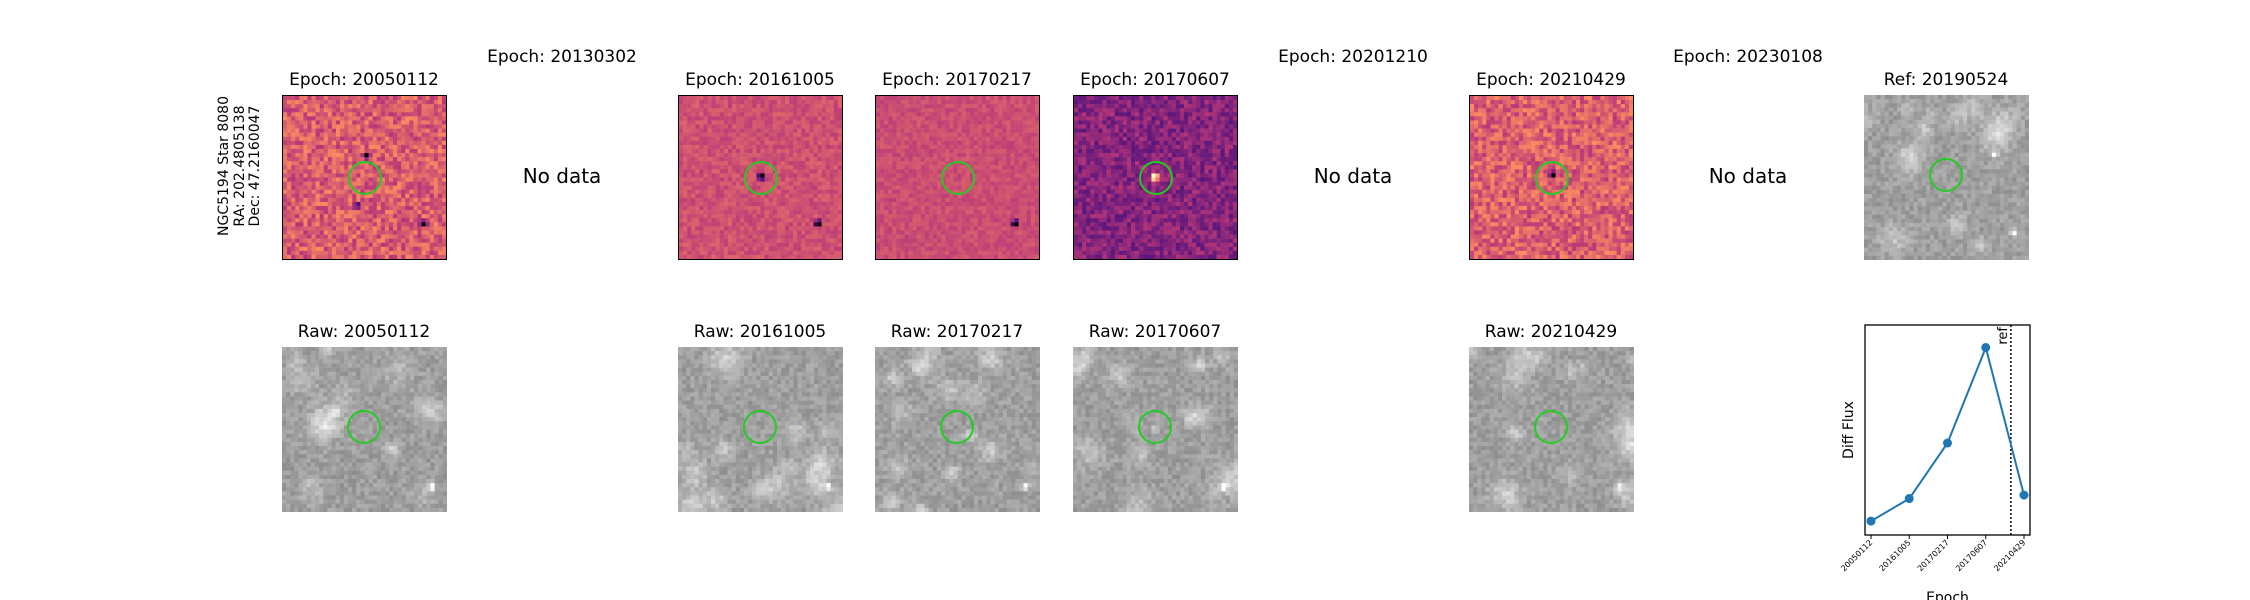 Image resolution: width=2250 pixels, height=600 pixels. I want to click on reference-title: Ref: 20190524, so click(1946, 80).